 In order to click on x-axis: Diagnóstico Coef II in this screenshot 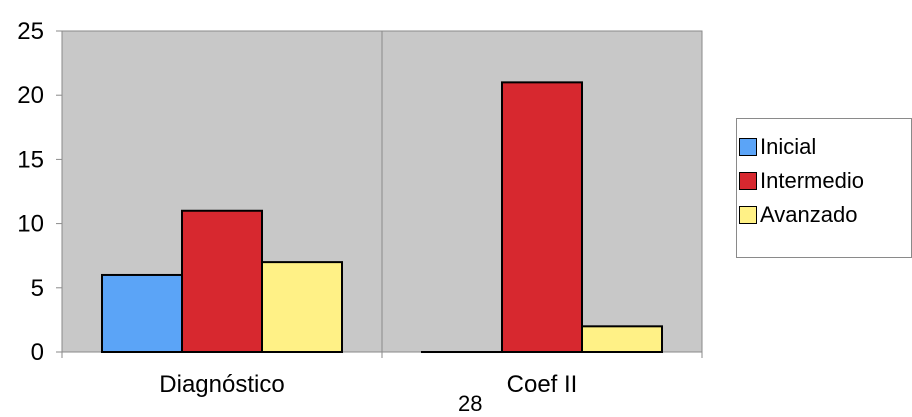, I will do `click(368, 384)`.